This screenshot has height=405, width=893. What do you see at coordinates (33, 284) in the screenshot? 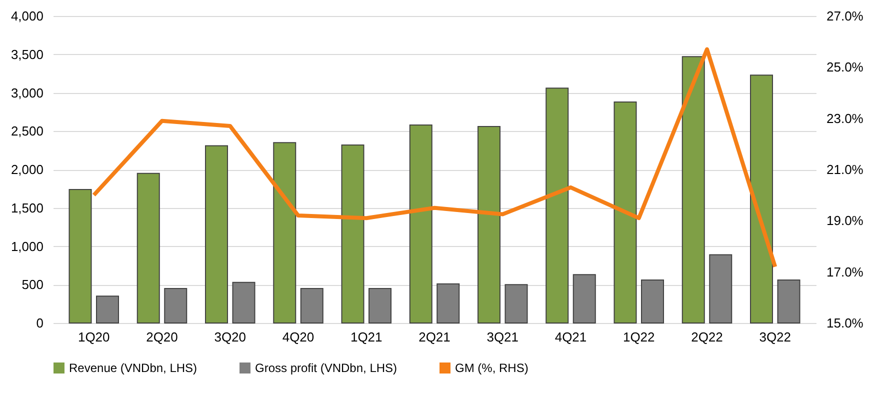
I see `y-tick-label: 500` at bounding box center [33, 284].